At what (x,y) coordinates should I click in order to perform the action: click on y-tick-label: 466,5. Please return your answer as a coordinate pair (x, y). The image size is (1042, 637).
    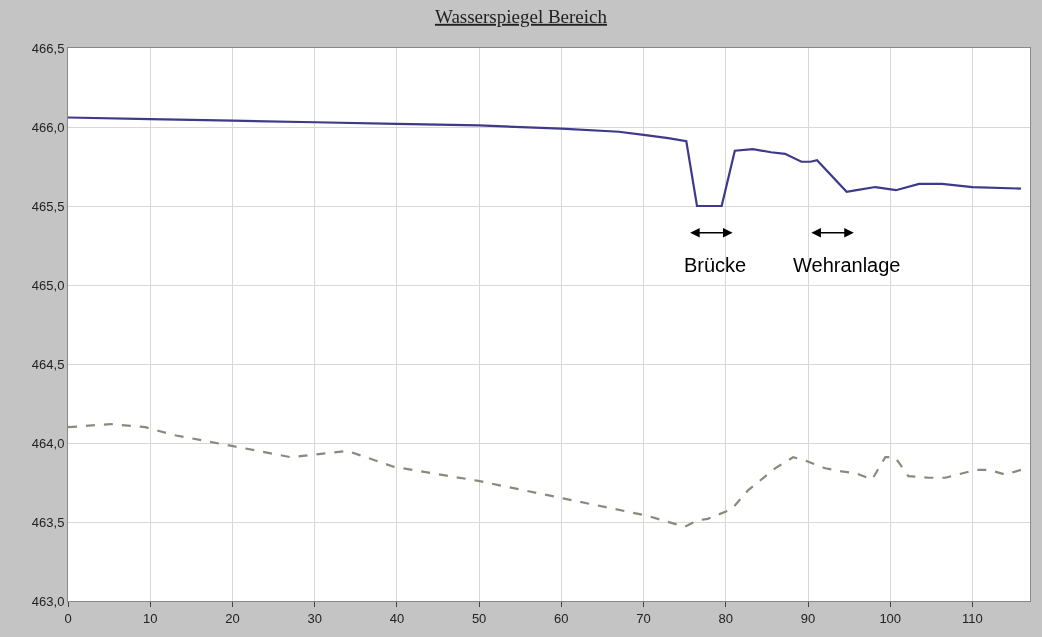
    Looking at the image, I should click on (48, 48).